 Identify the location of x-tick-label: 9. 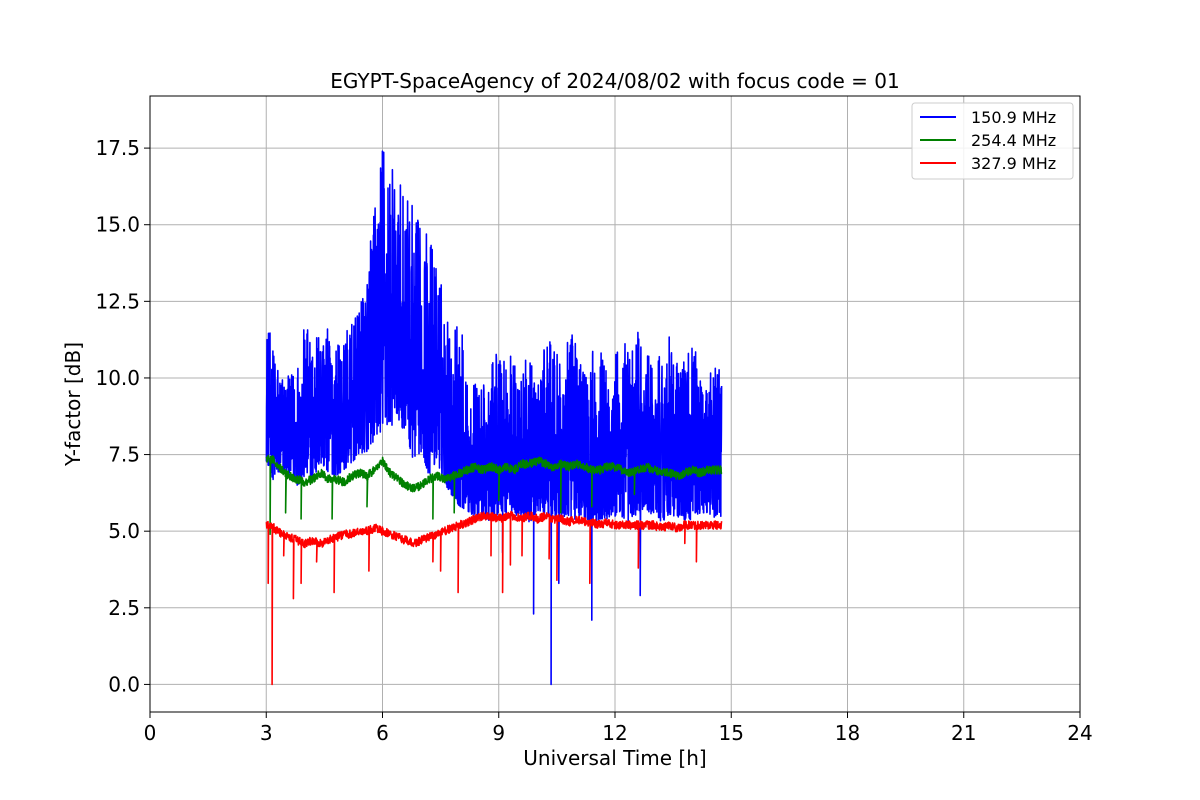
(498, 733).